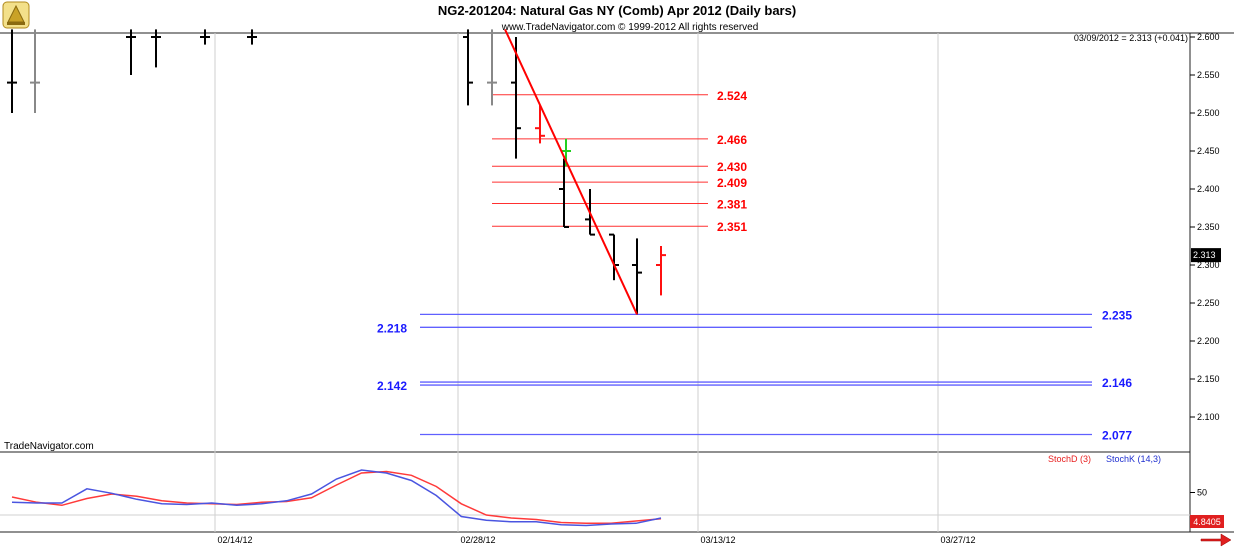 This screenshot has height=548, width=1234. I want to click on y-tick-label: 2.600, so click(1208, 37).